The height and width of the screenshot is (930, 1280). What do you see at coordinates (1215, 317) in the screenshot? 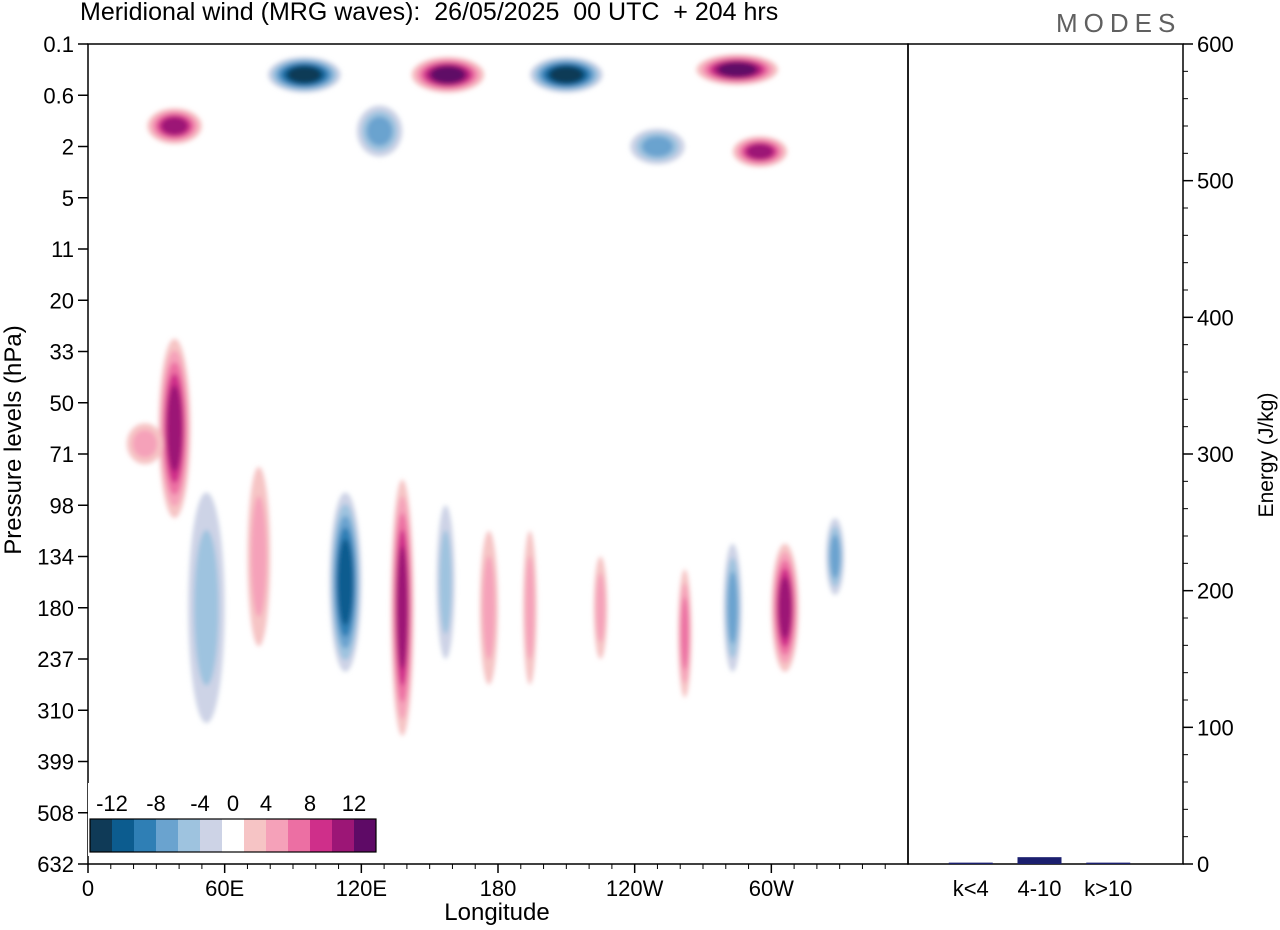
I see `energy-tick-label: 400` at bounding box center [1215, 317].